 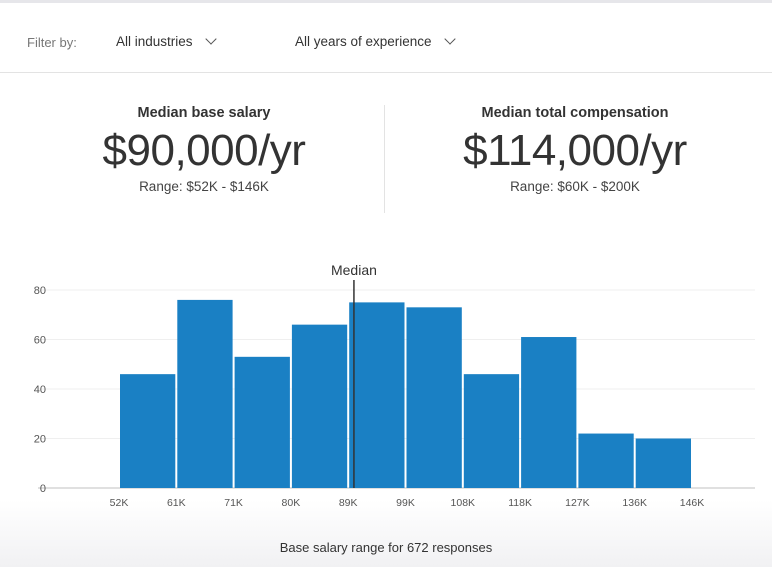 I want to click on y-tick-label: 0, so click(x=43, y=489).